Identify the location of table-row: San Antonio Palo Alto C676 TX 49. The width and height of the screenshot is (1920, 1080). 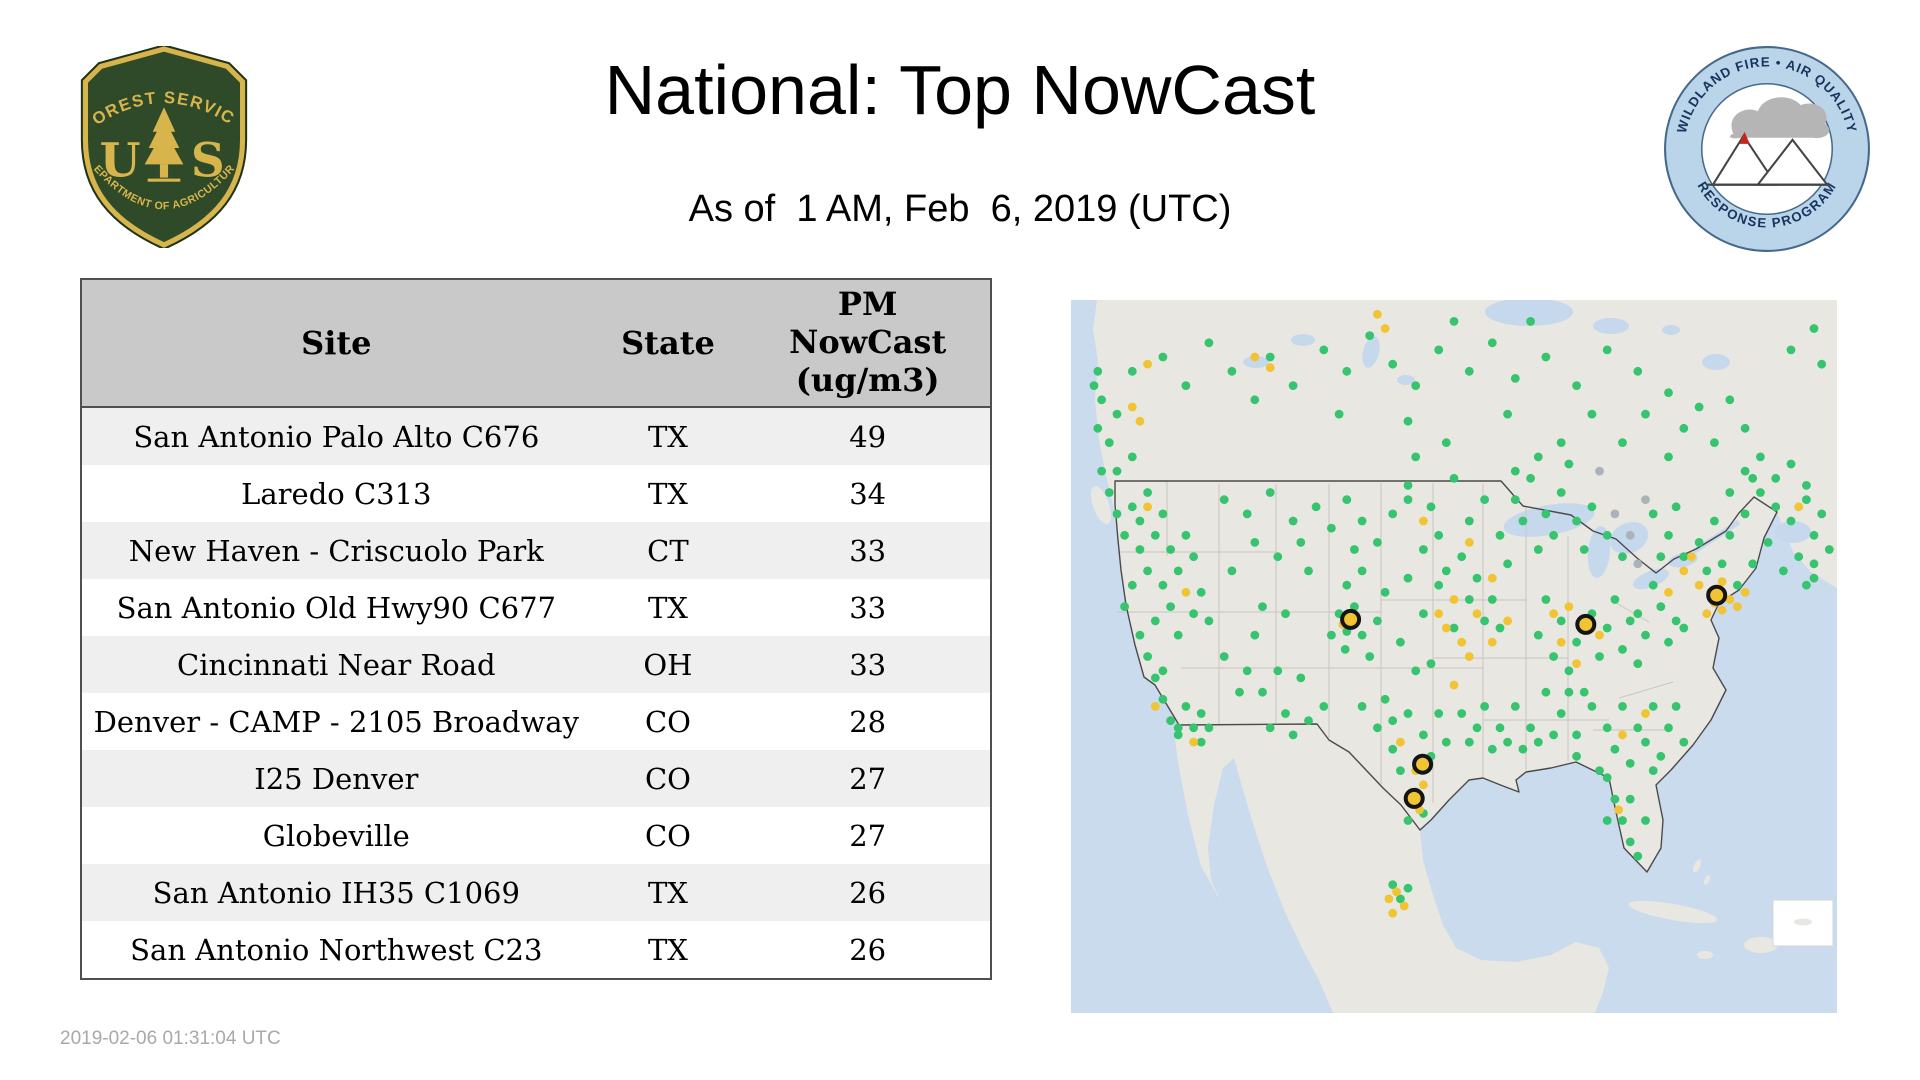
(536, 436).